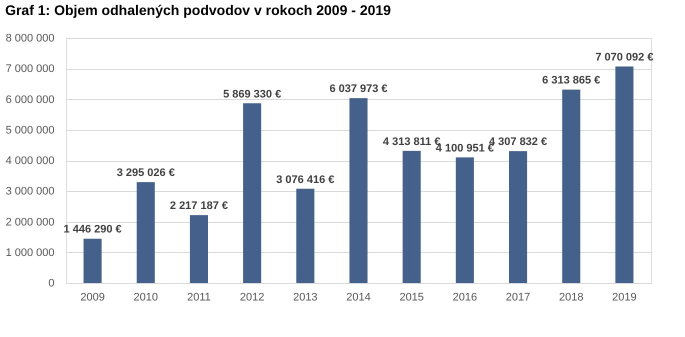  I want to click on x-tick-label: 2012, so click(252, 298).